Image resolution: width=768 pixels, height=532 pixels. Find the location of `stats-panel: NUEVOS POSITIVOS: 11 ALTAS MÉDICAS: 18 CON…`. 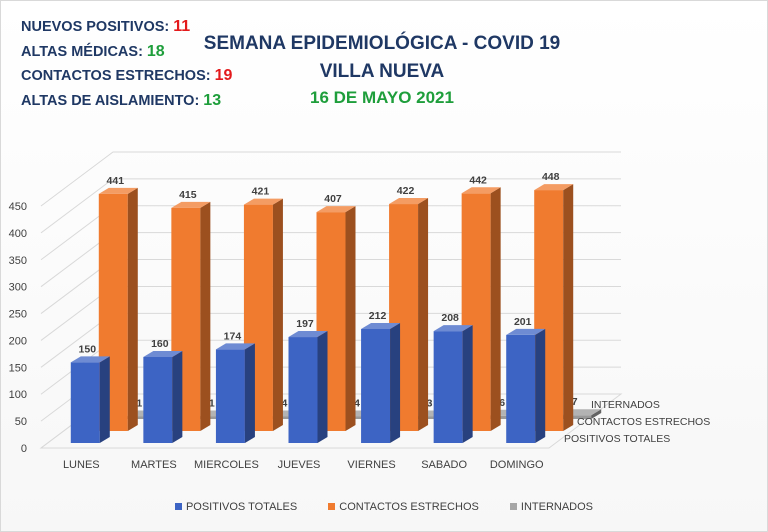

stats-panel: NUEVOS POSITIVOS: 11 ALTAS MÉDICAS: 18 CON… is located at coordinates (126, 64).